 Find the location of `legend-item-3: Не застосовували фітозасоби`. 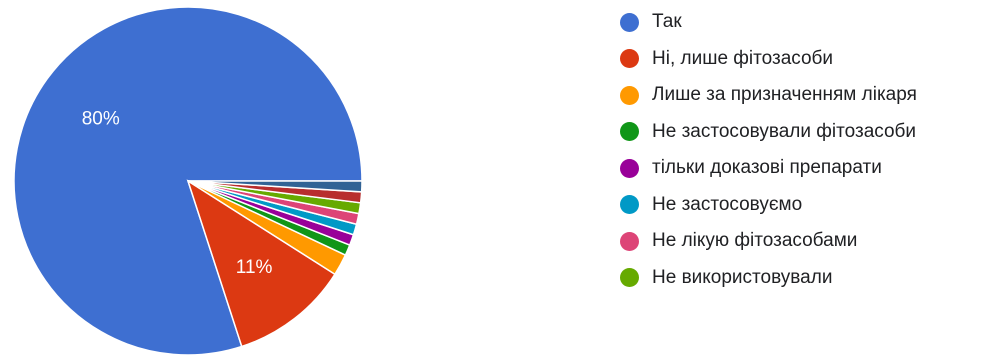

legend-item-3: Не застосовували фітозасоби is located at coordinates (768, 132).